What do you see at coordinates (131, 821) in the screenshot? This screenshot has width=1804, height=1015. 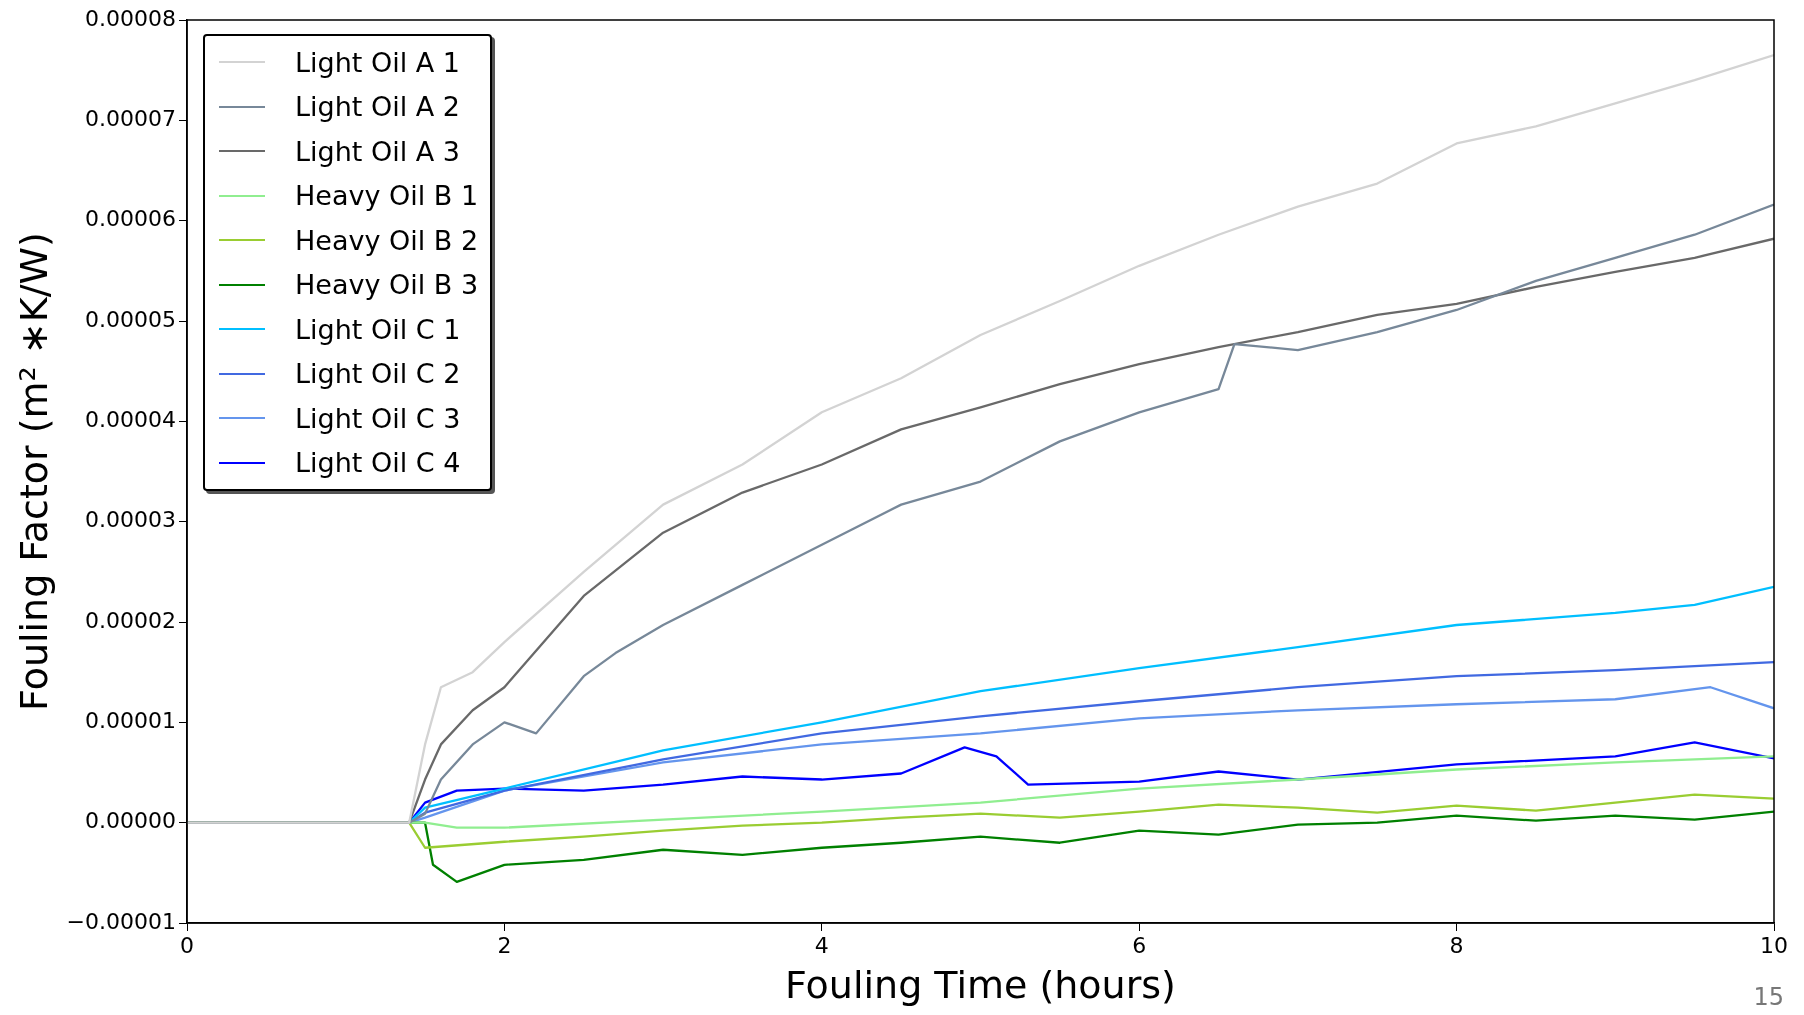 I see `y-tick-label: 0.00000` at bounding box center [131, 821].